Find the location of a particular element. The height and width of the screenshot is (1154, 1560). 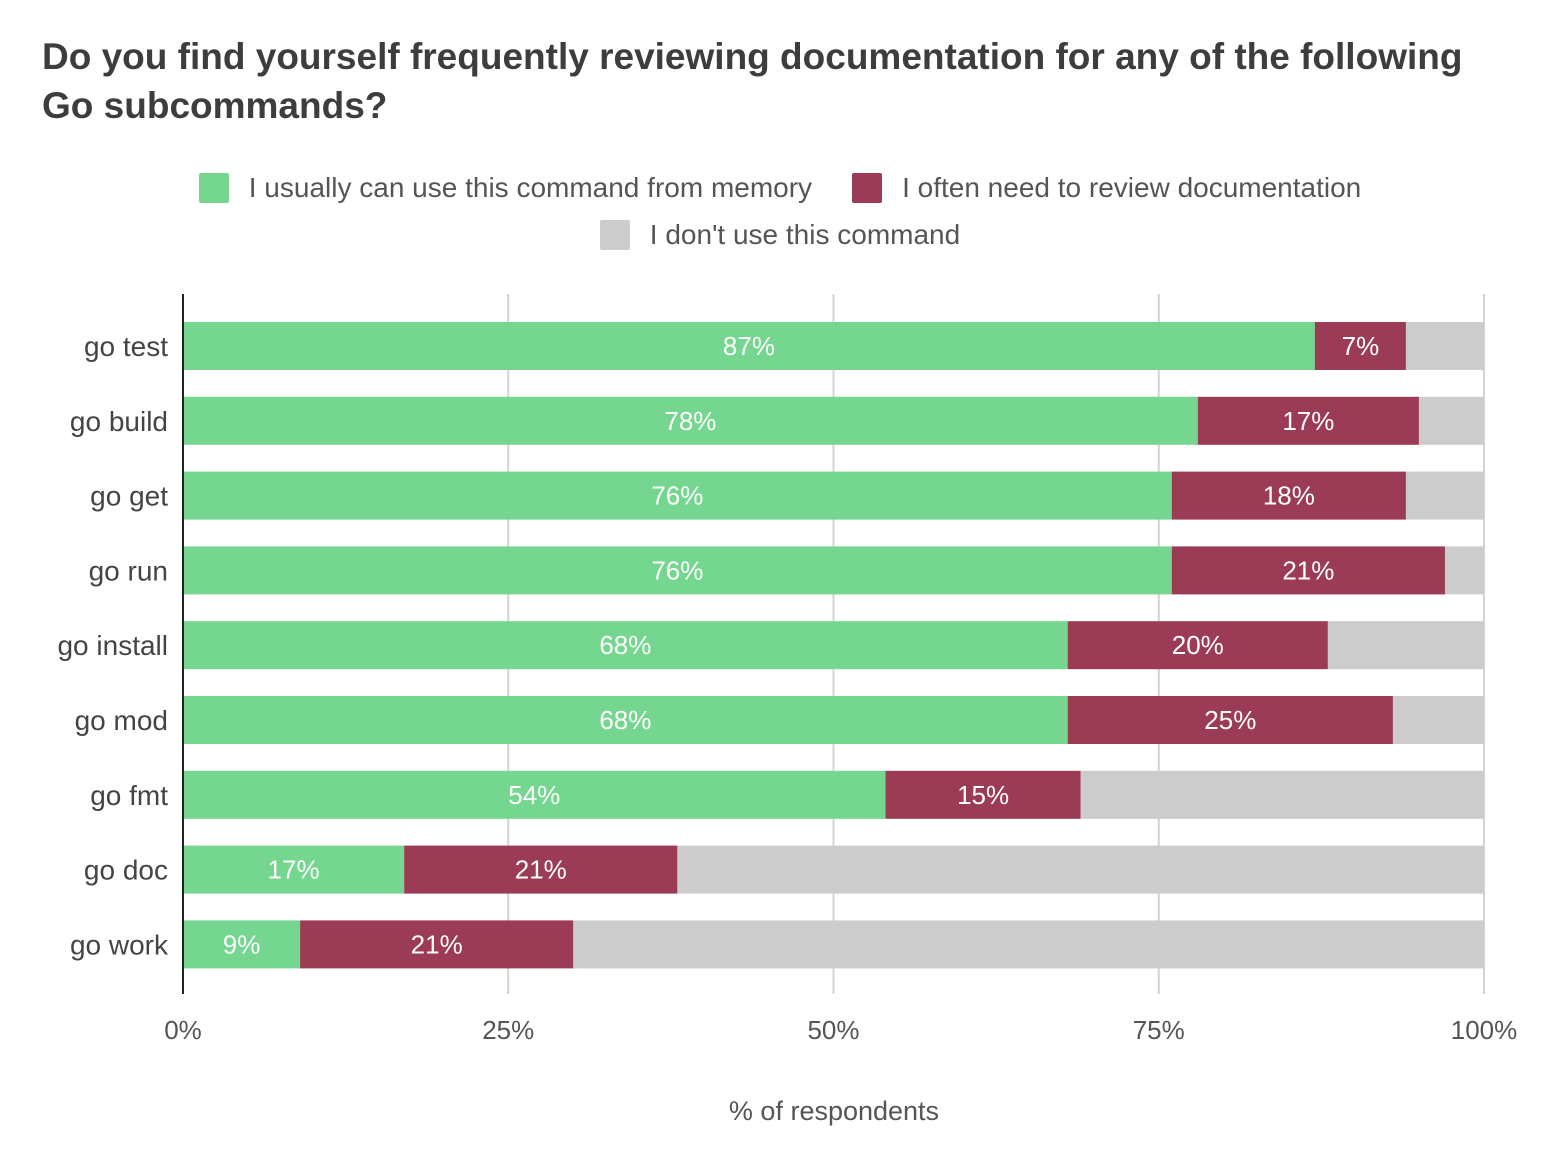

data-label: 9% is located at coordinates (242, 944).